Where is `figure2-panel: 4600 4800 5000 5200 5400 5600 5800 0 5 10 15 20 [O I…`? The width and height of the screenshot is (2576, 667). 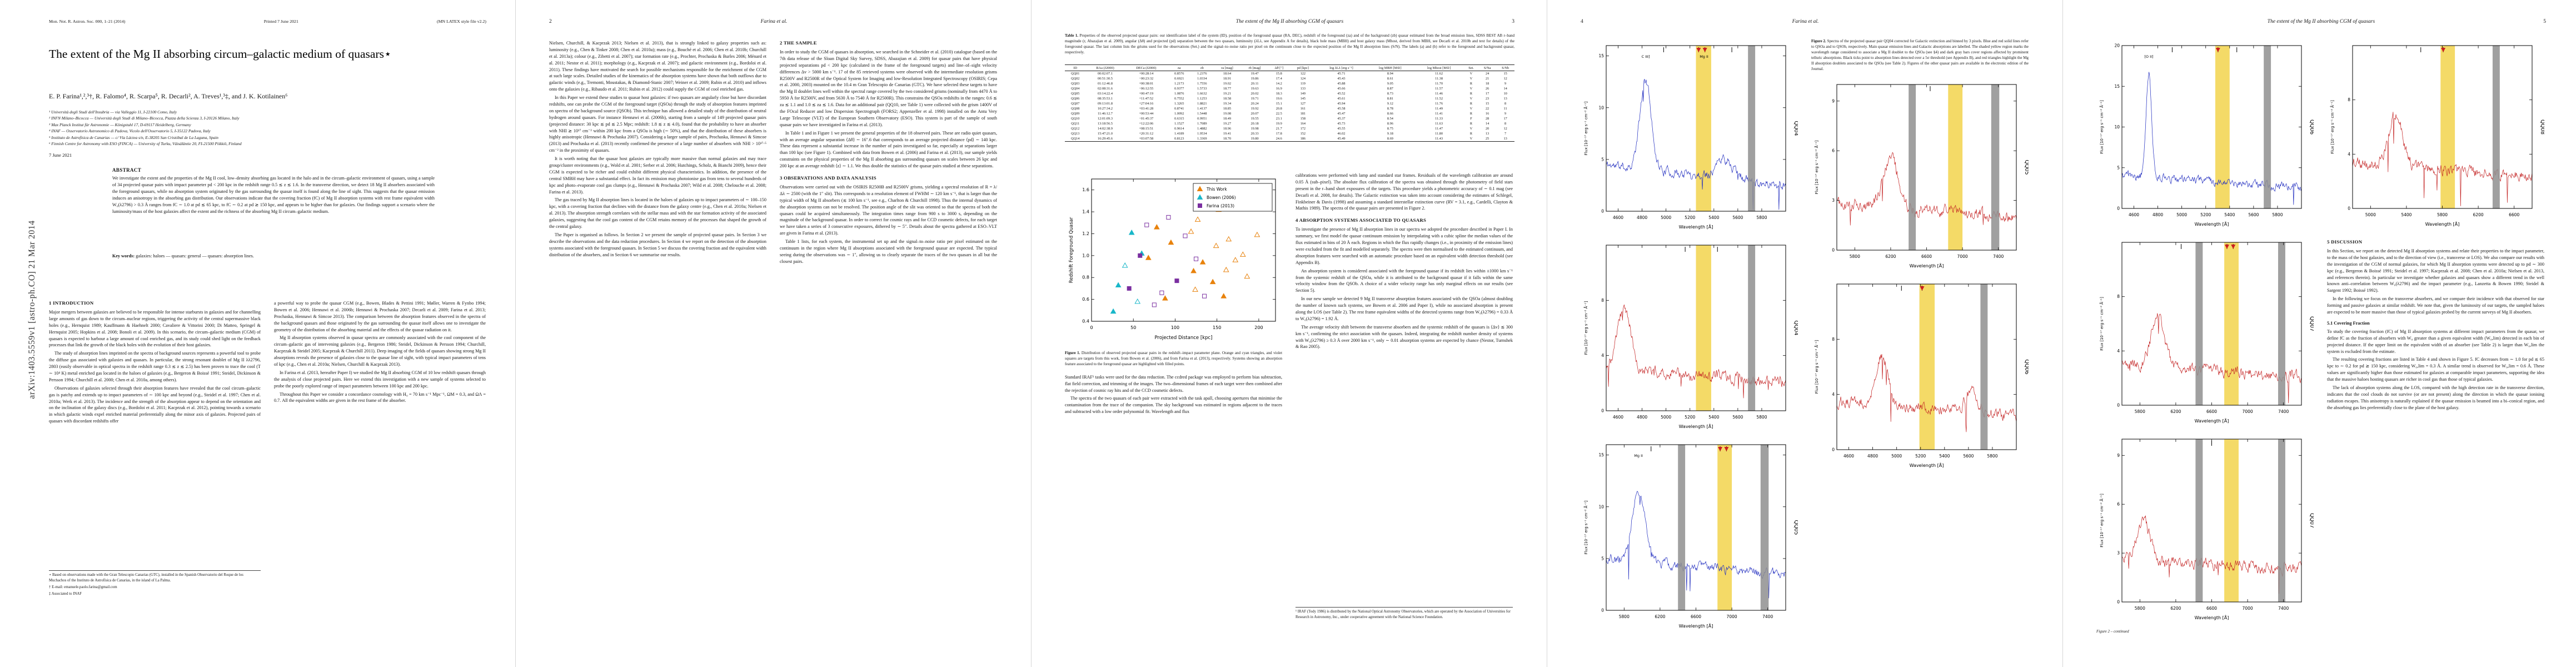 figure2-panel: 4600 4800 5000 5200 5400 5600 5800 0 5 10 15 20 [O I… is located at coordinates (2205, 136).